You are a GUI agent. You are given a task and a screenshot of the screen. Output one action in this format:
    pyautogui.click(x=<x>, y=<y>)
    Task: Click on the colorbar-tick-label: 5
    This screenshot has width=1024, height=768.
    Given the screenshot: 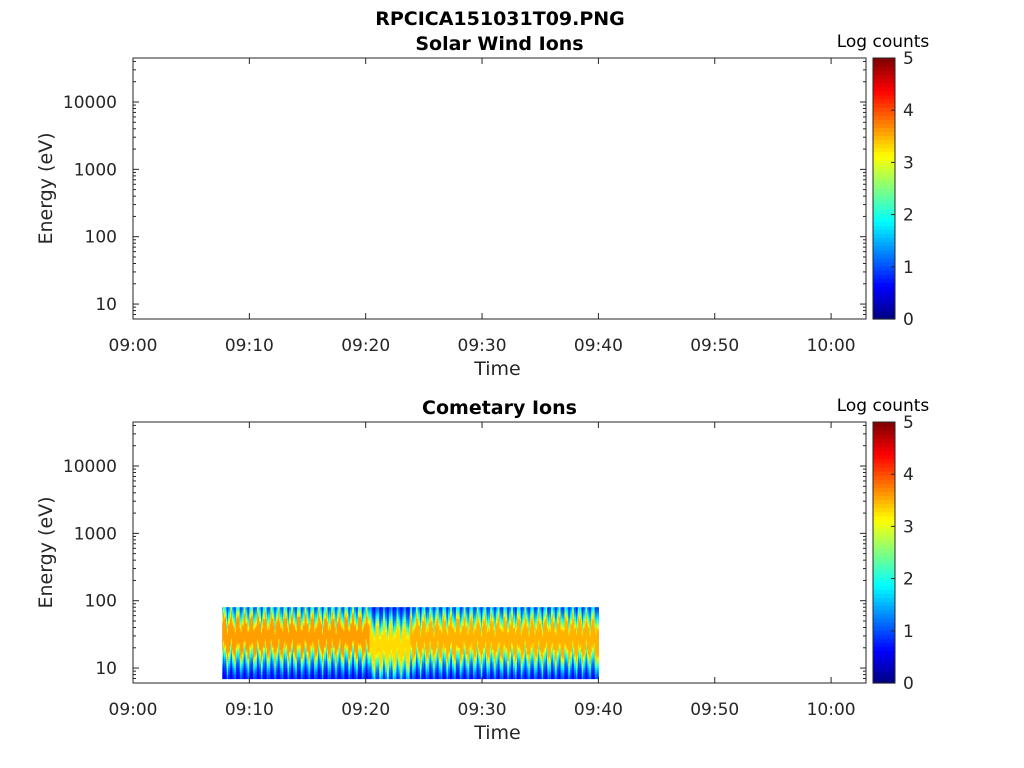 What is the action you would take?
    pyautogui.click(x=908, y=59)
    